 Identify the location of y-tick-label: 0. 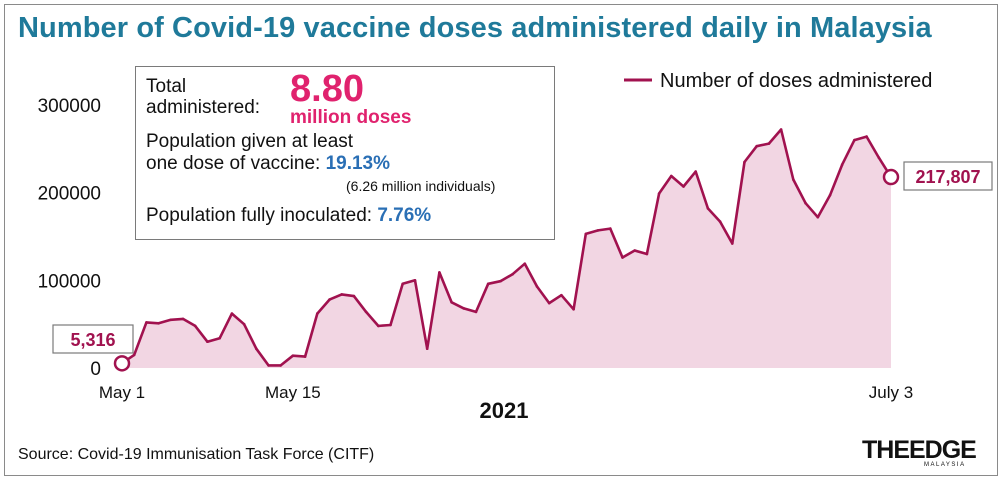
(95, 369).